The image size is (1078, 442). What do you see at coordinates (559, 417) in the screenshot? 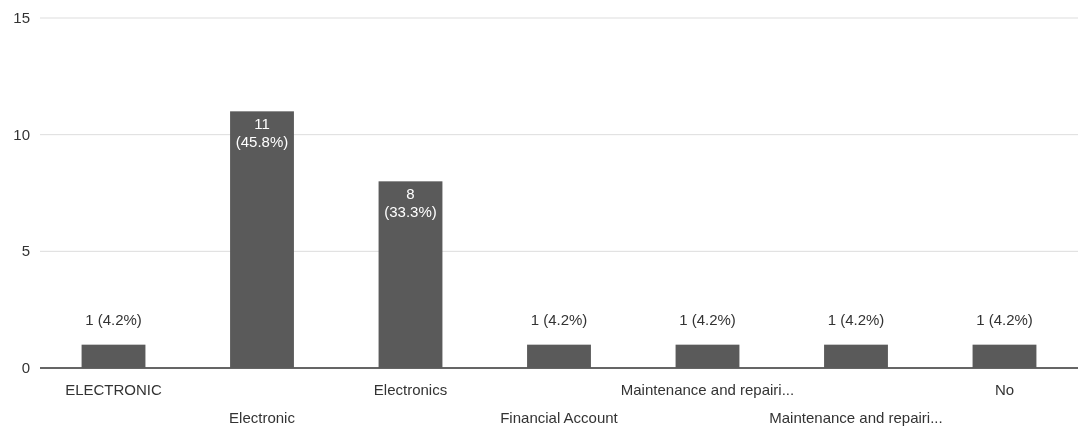
I see `x-tick-label: Financial Account` at bounding box center [559, 417].